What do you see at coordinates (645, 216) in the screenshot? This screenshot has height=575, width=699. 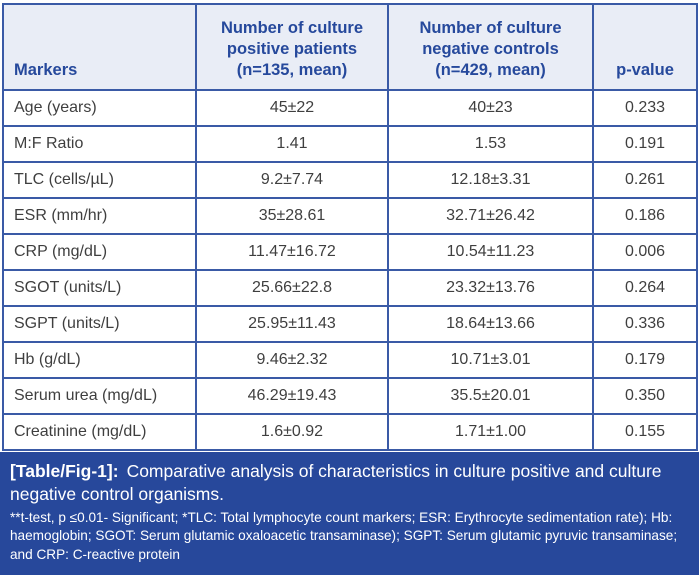 I see `p-value-cell: 0.186` at bounding box center [645, 216].